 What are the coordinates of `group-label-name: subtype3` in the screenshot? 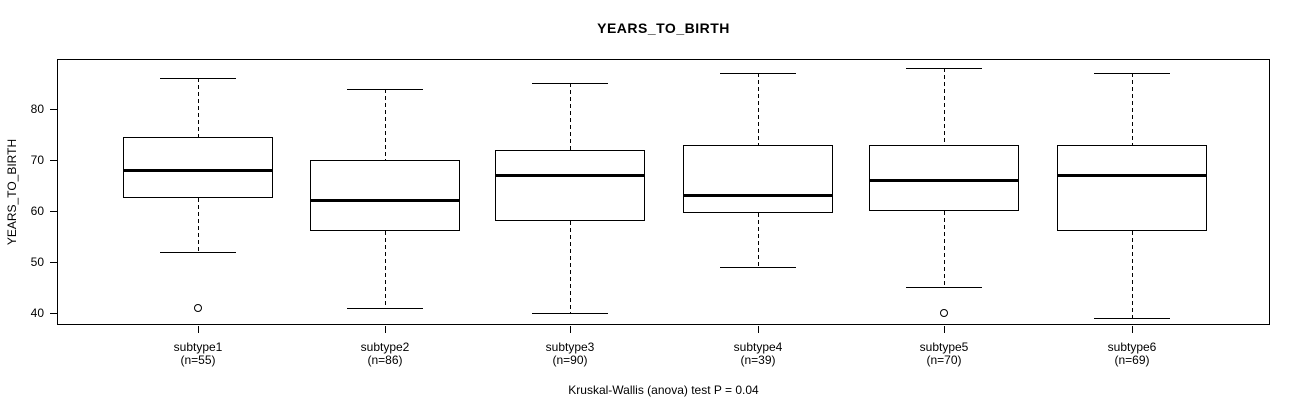 It's located at (570, 347).